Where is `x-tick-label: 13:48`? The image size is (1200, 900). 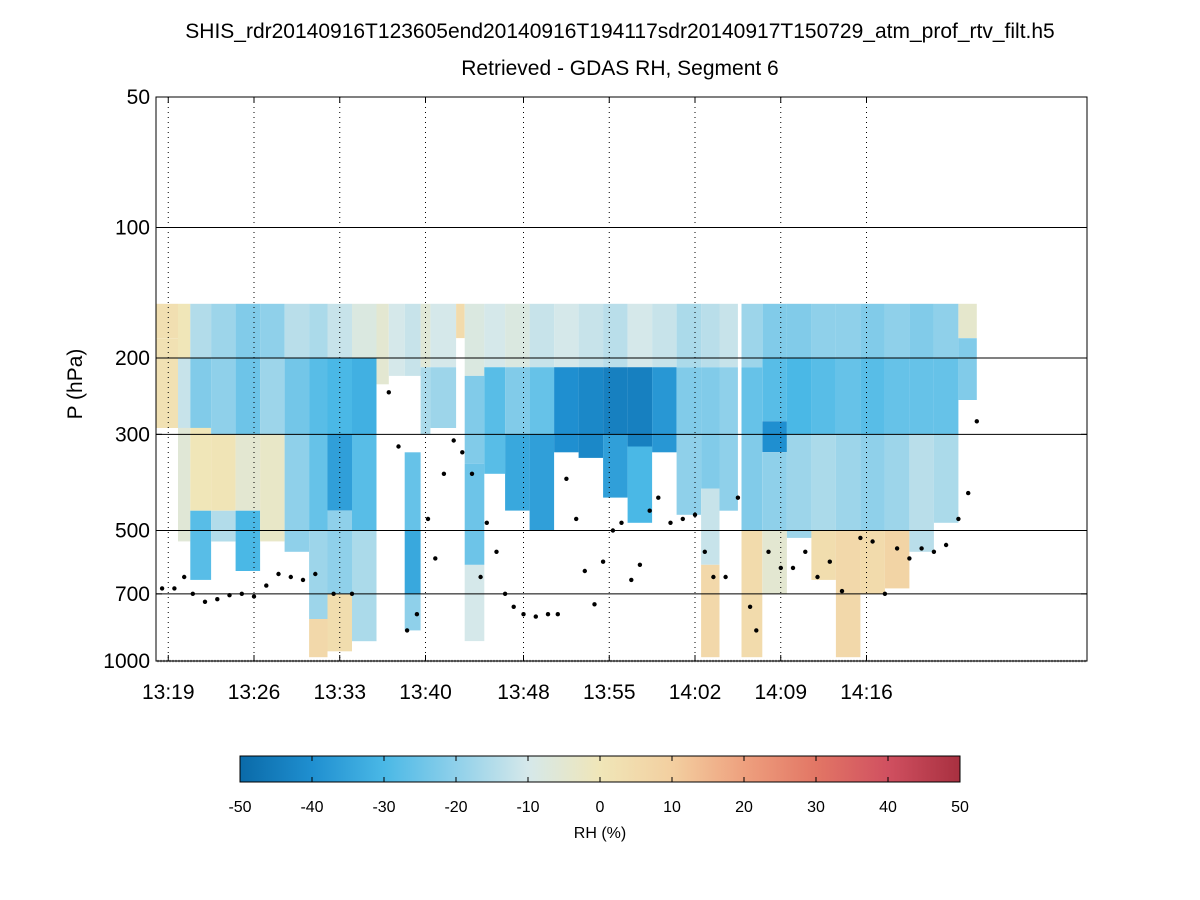
x-tick-label: 13:48 is located at coordinates (523, 692).